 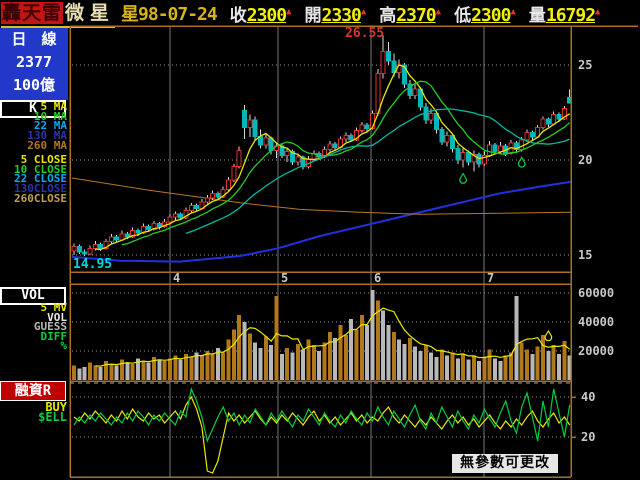 What do you see at coordinates (90, 13) in the screenshot?
I see `stock-name: 微星` at bounding box center [90, 13].